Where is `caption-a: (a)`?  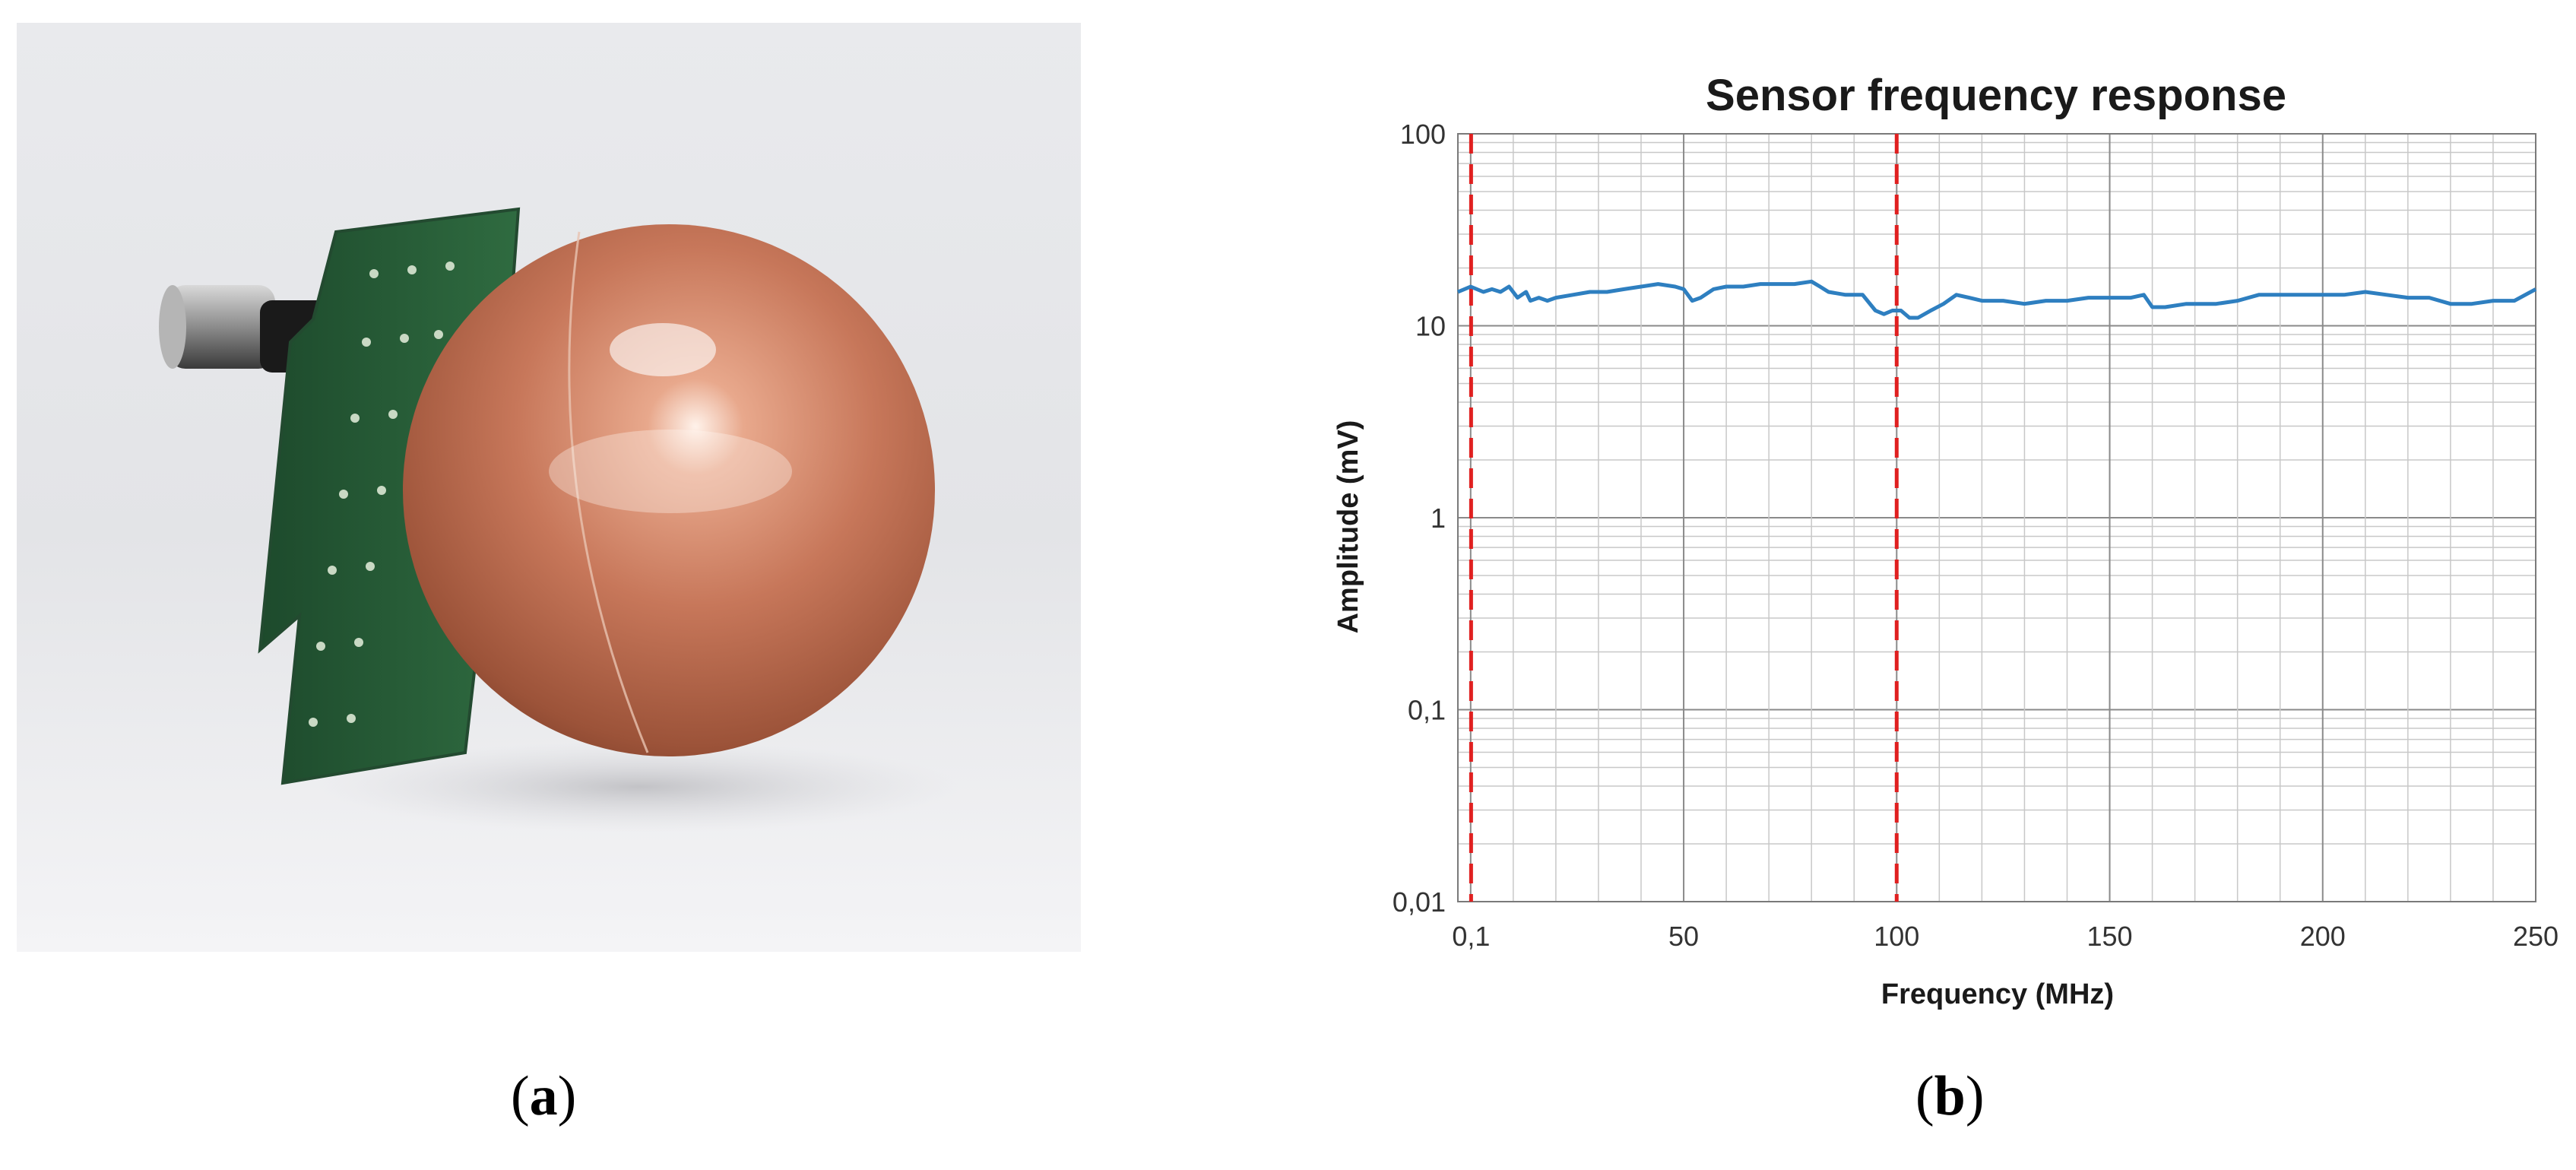 caption-a: (a) is located at coordinates (544, 1096).